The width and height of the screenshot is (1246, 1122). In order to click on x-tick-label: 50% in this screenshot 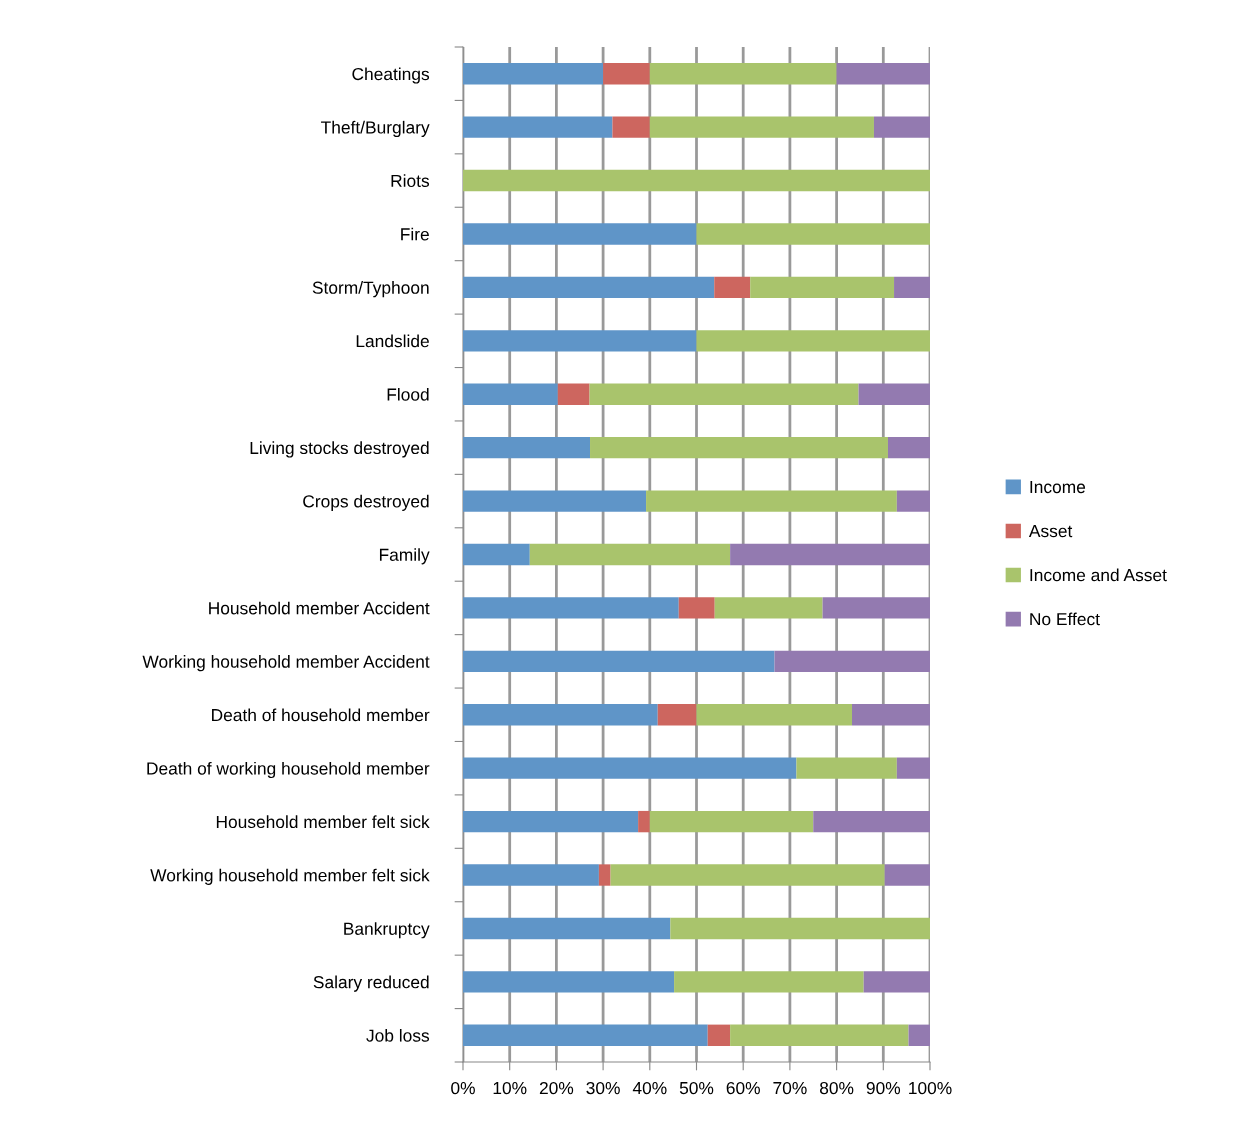, I will do `click(696, 1088)`.